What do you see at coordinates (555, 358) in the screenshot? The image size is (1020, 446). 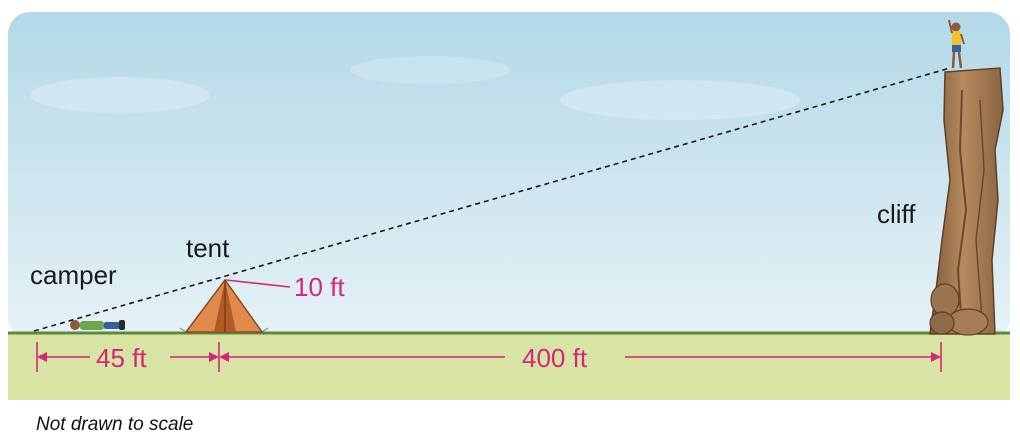 I see `tent-to-cliff-label: 400 ft` at bounding box center [555, 358].